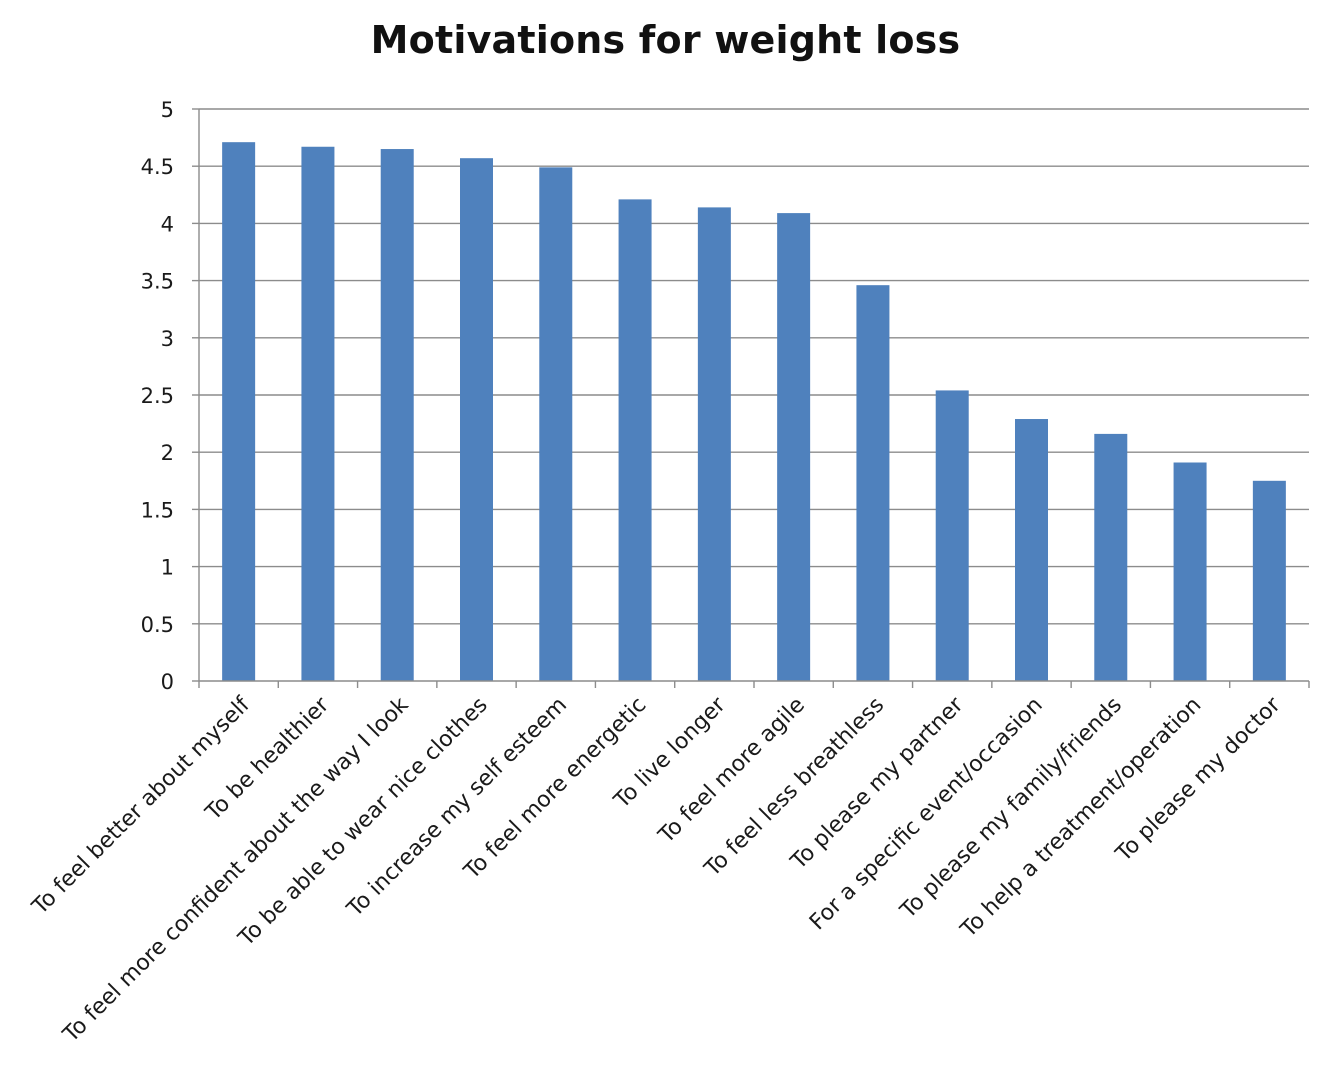 The width and height of the screenshot is (1331, 1084). What do you see at coordinates (665, 40) in the screenshot?
I see `chart-title: Motivations for weight loss` at bounding box center [665, 40].